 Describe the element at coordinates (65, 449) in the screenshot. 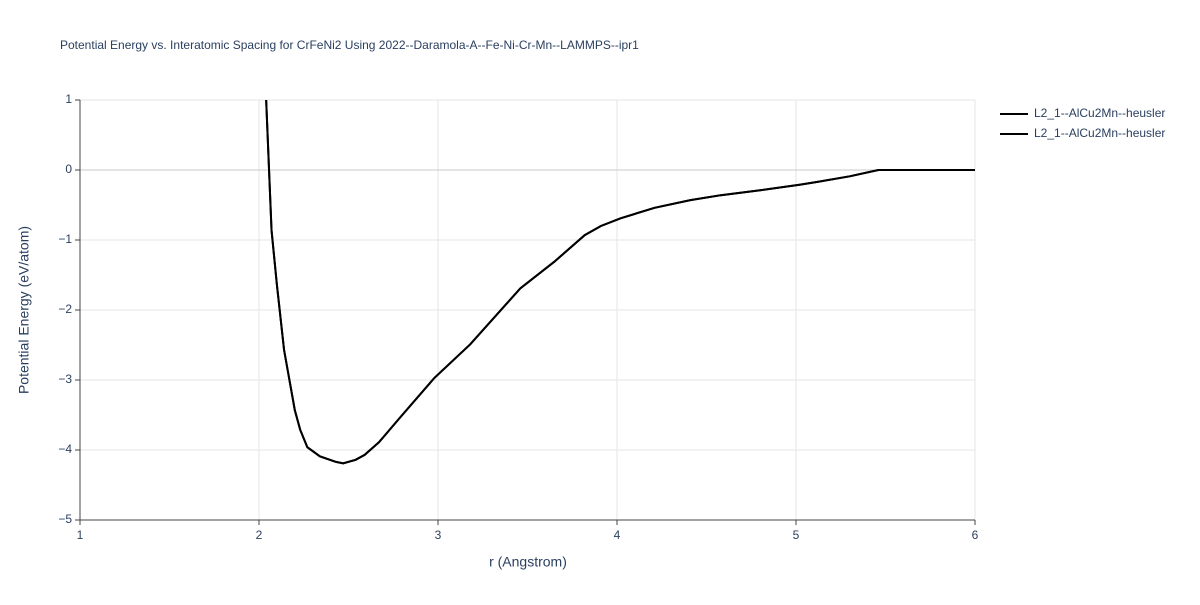

I see `y-tick-label: −4` at that location.